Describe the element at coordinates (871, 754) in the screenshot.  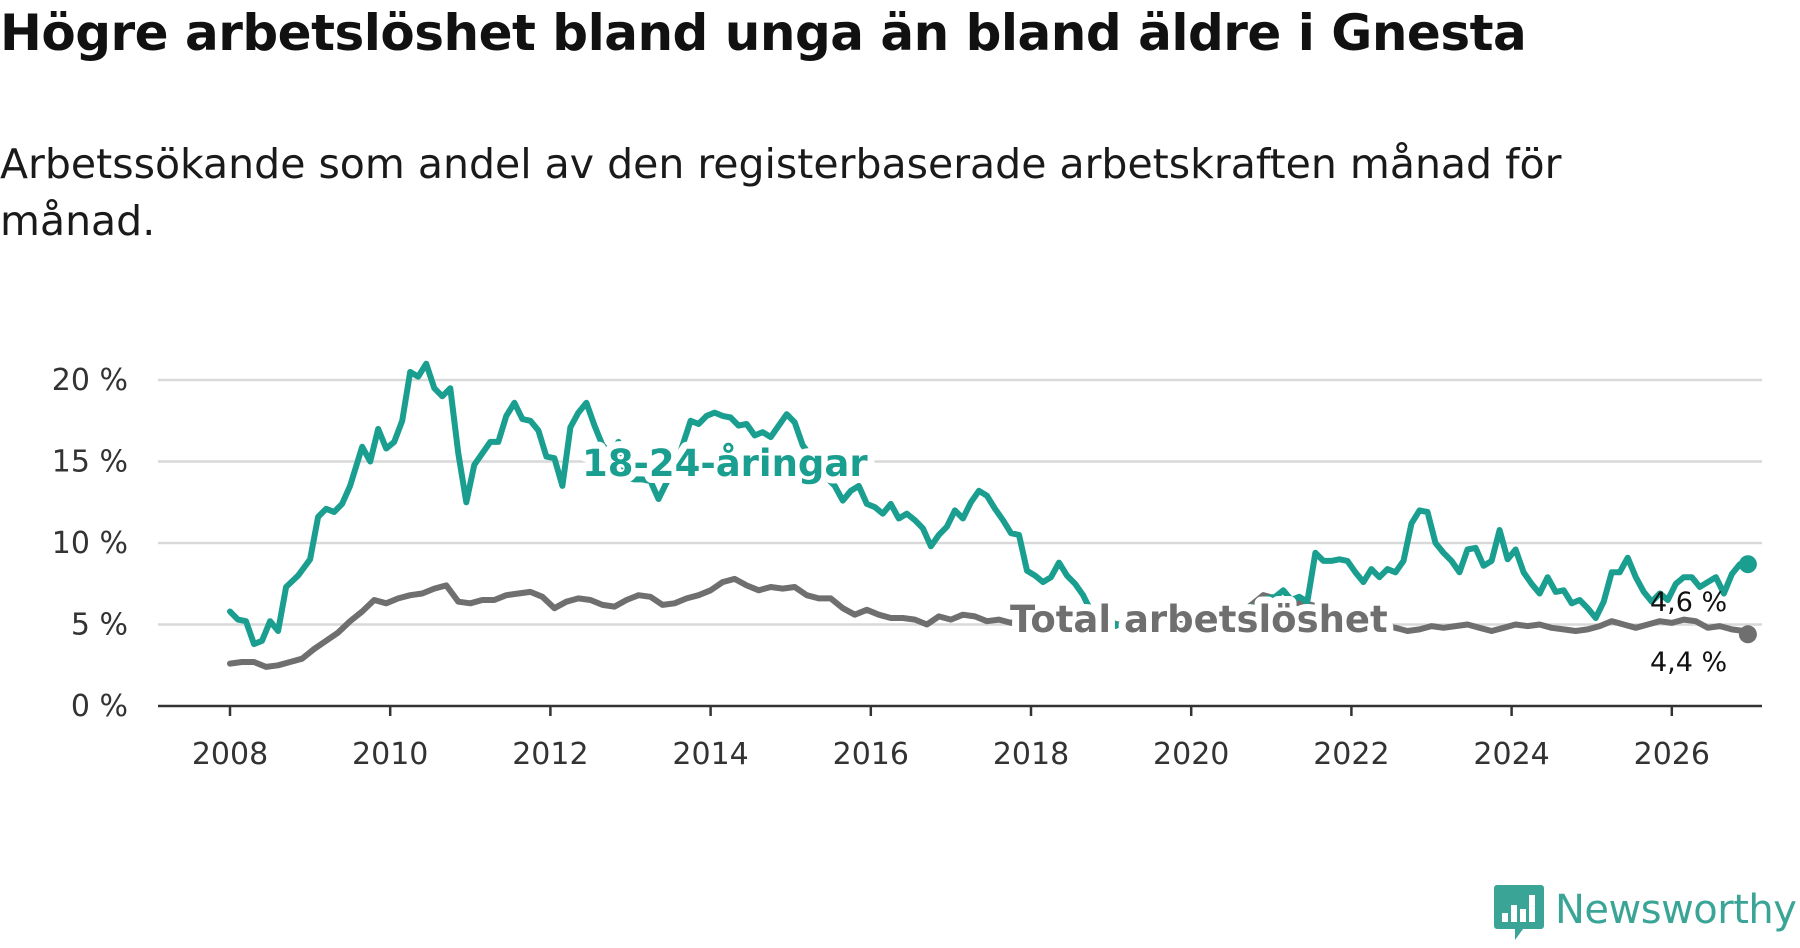
I see `x-tick-label: 2016` at that location.